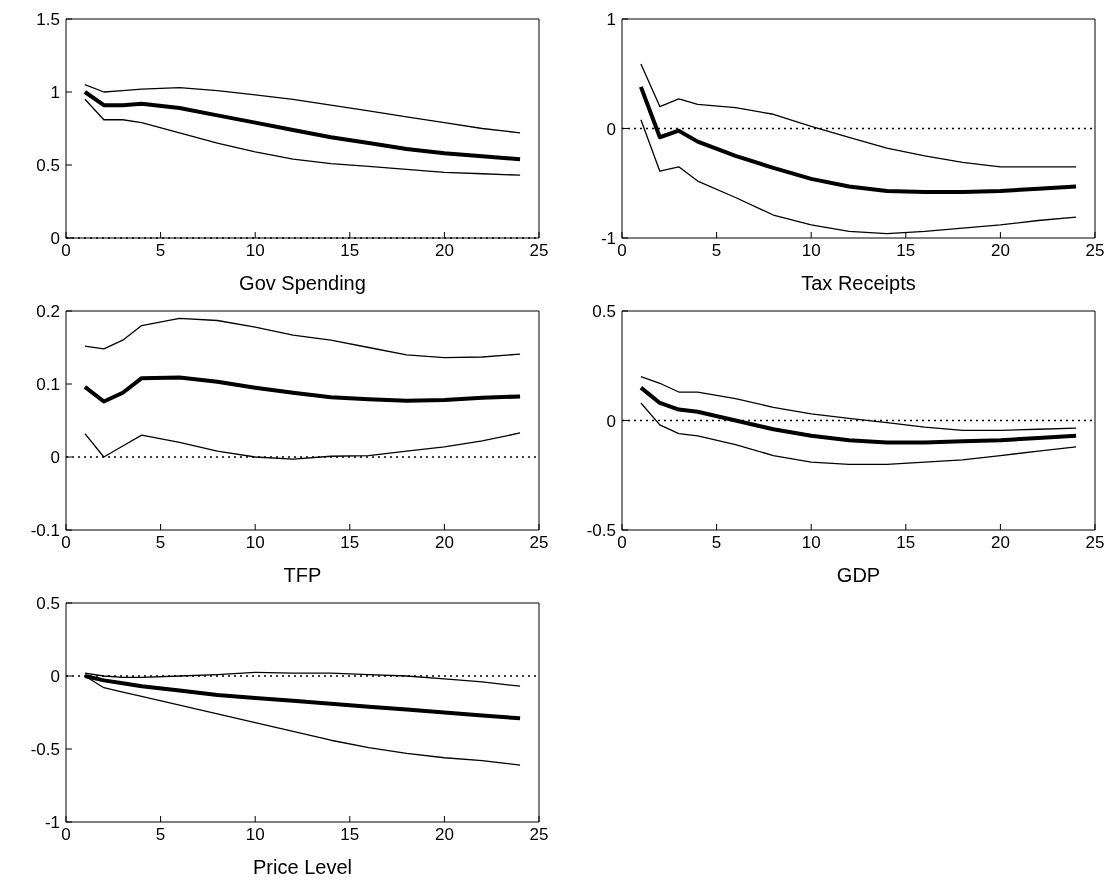 This screenshot has width=1114, height=884. Describe the element at coordinates (302, 283) in the screenshot. I see `x-axis-title: Gov Spending` at that location.